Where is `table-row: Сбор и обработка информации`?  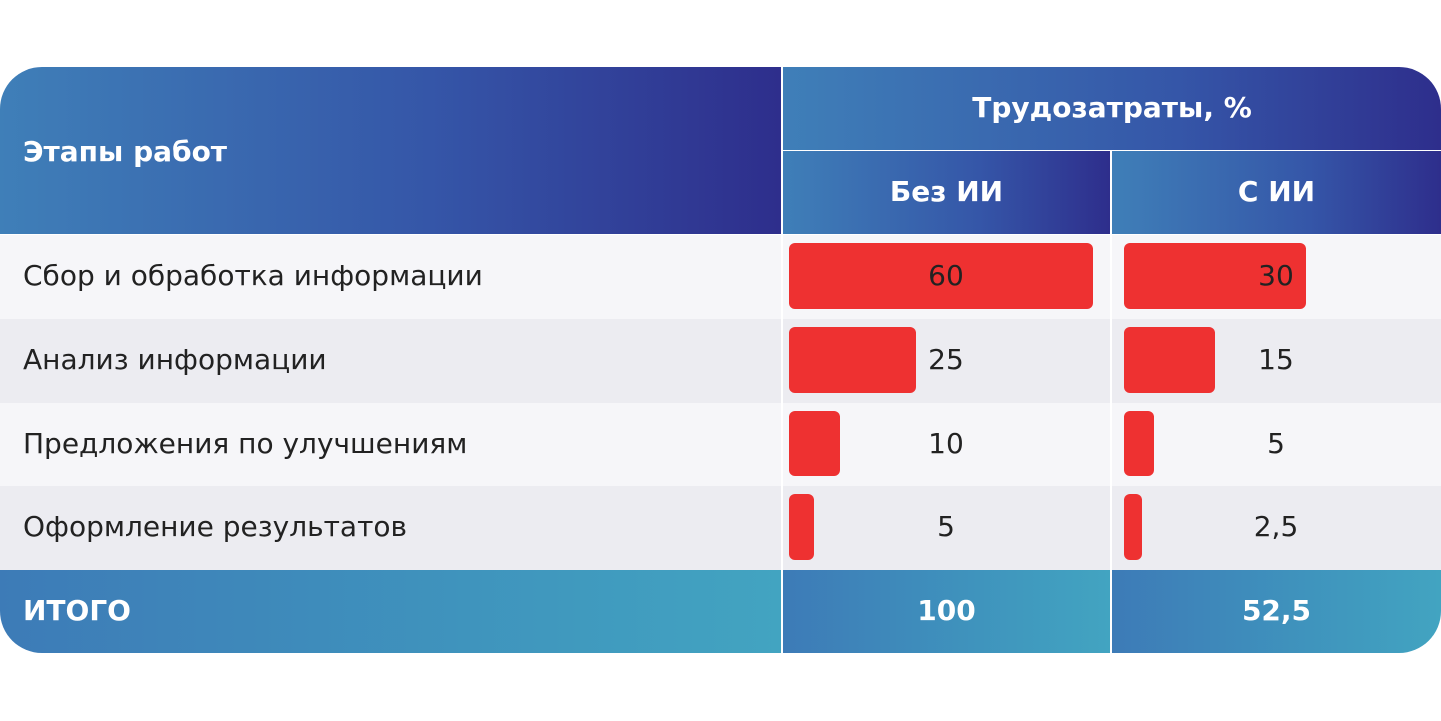
table-row: Сбор и обработка информации is located at coordinates (390, 277).